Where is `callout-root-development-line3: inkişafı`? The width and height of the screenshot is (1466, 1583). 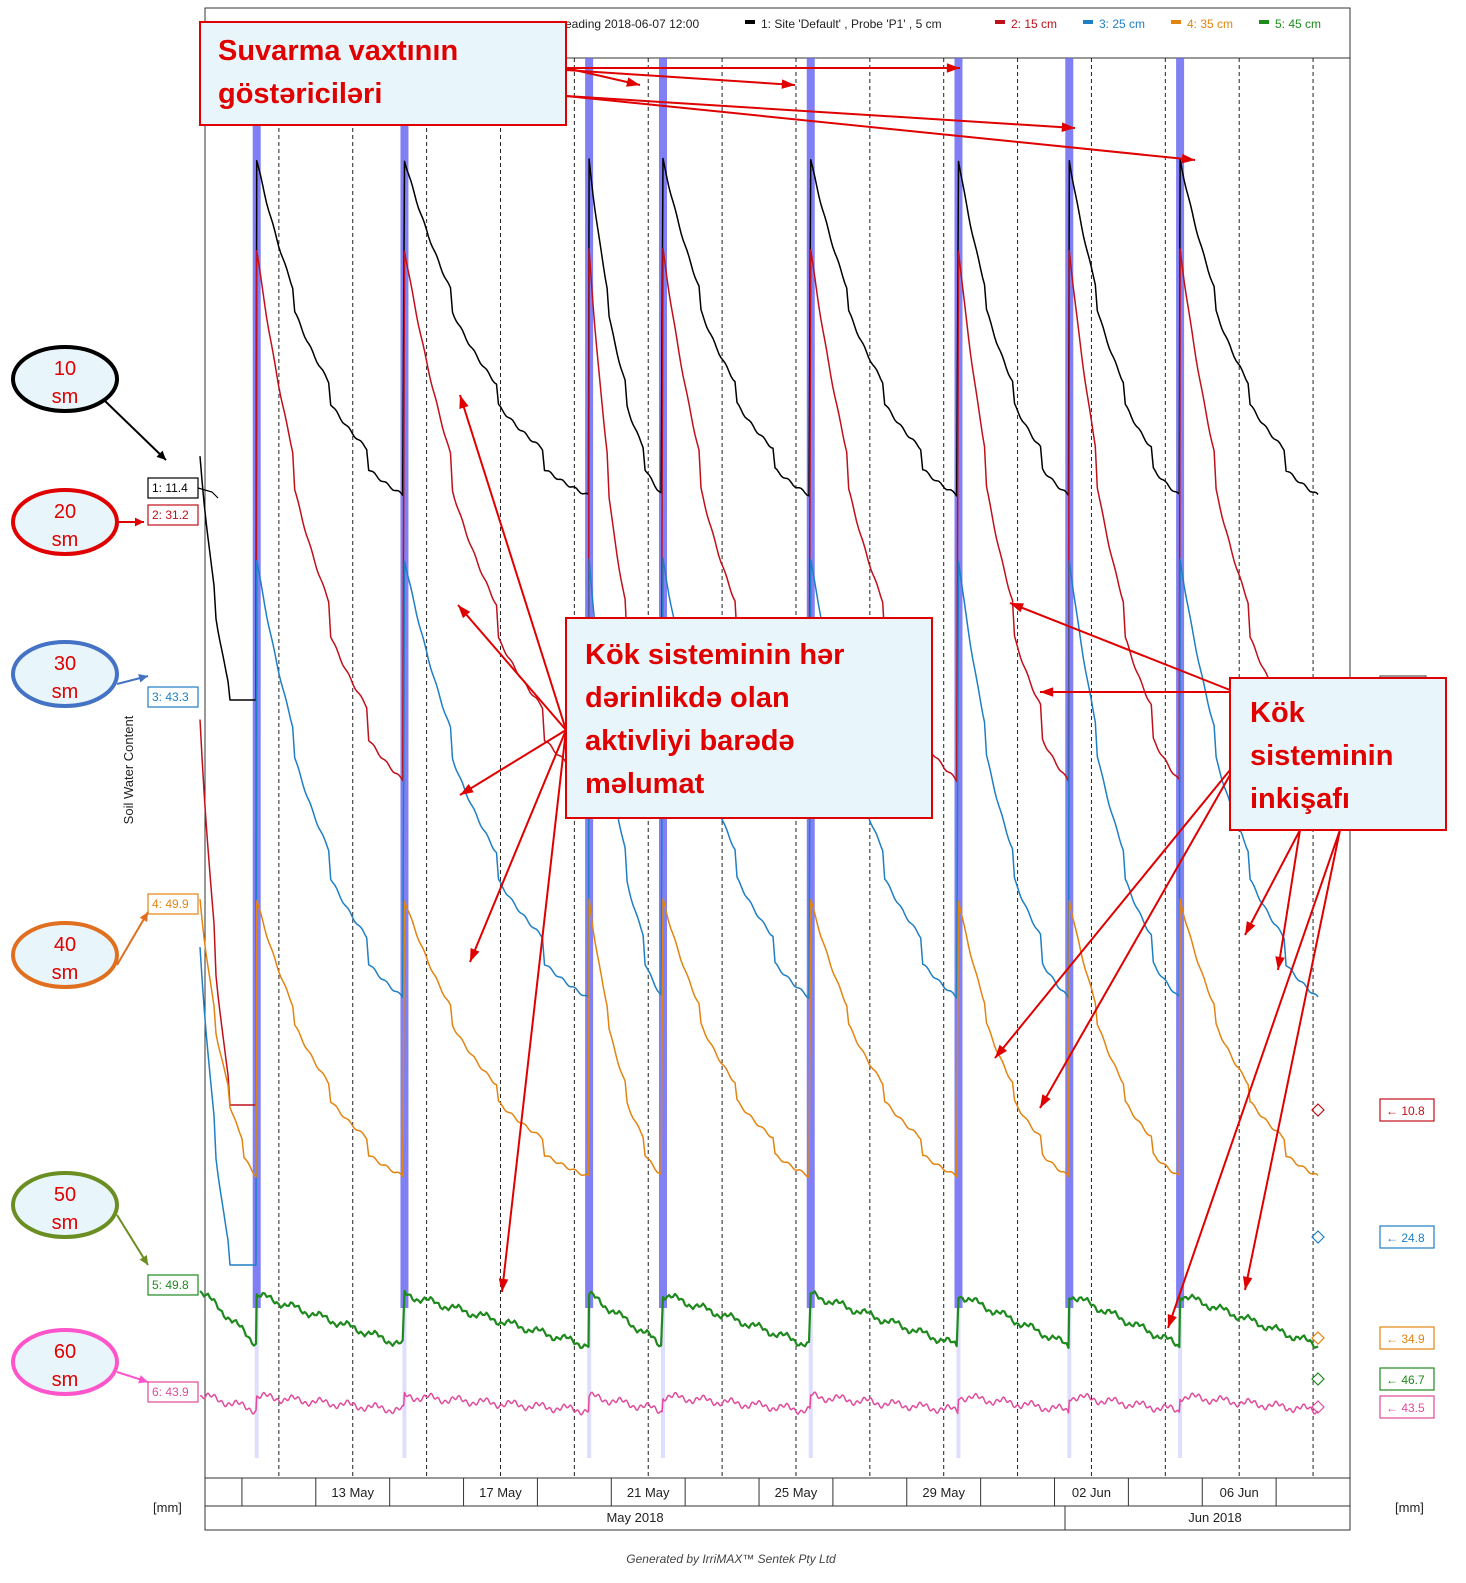 callout-root-development-line3: inkişafı is located at coordinates (1300, 799).